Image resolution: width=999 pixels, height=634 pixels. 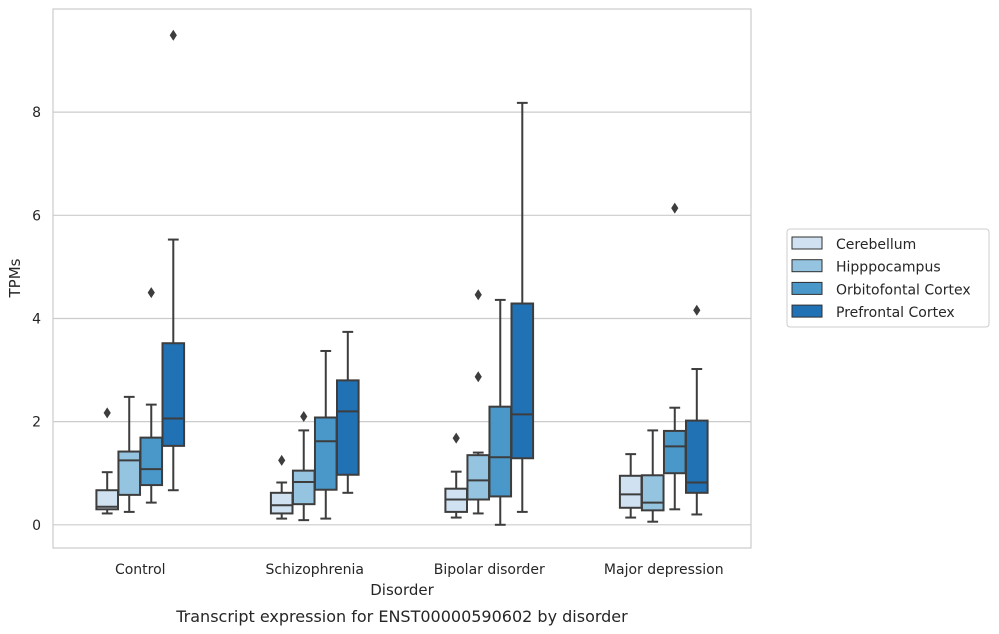 I want to click on x-tick-label: Schizophrenia, so click(x=315, y=570).